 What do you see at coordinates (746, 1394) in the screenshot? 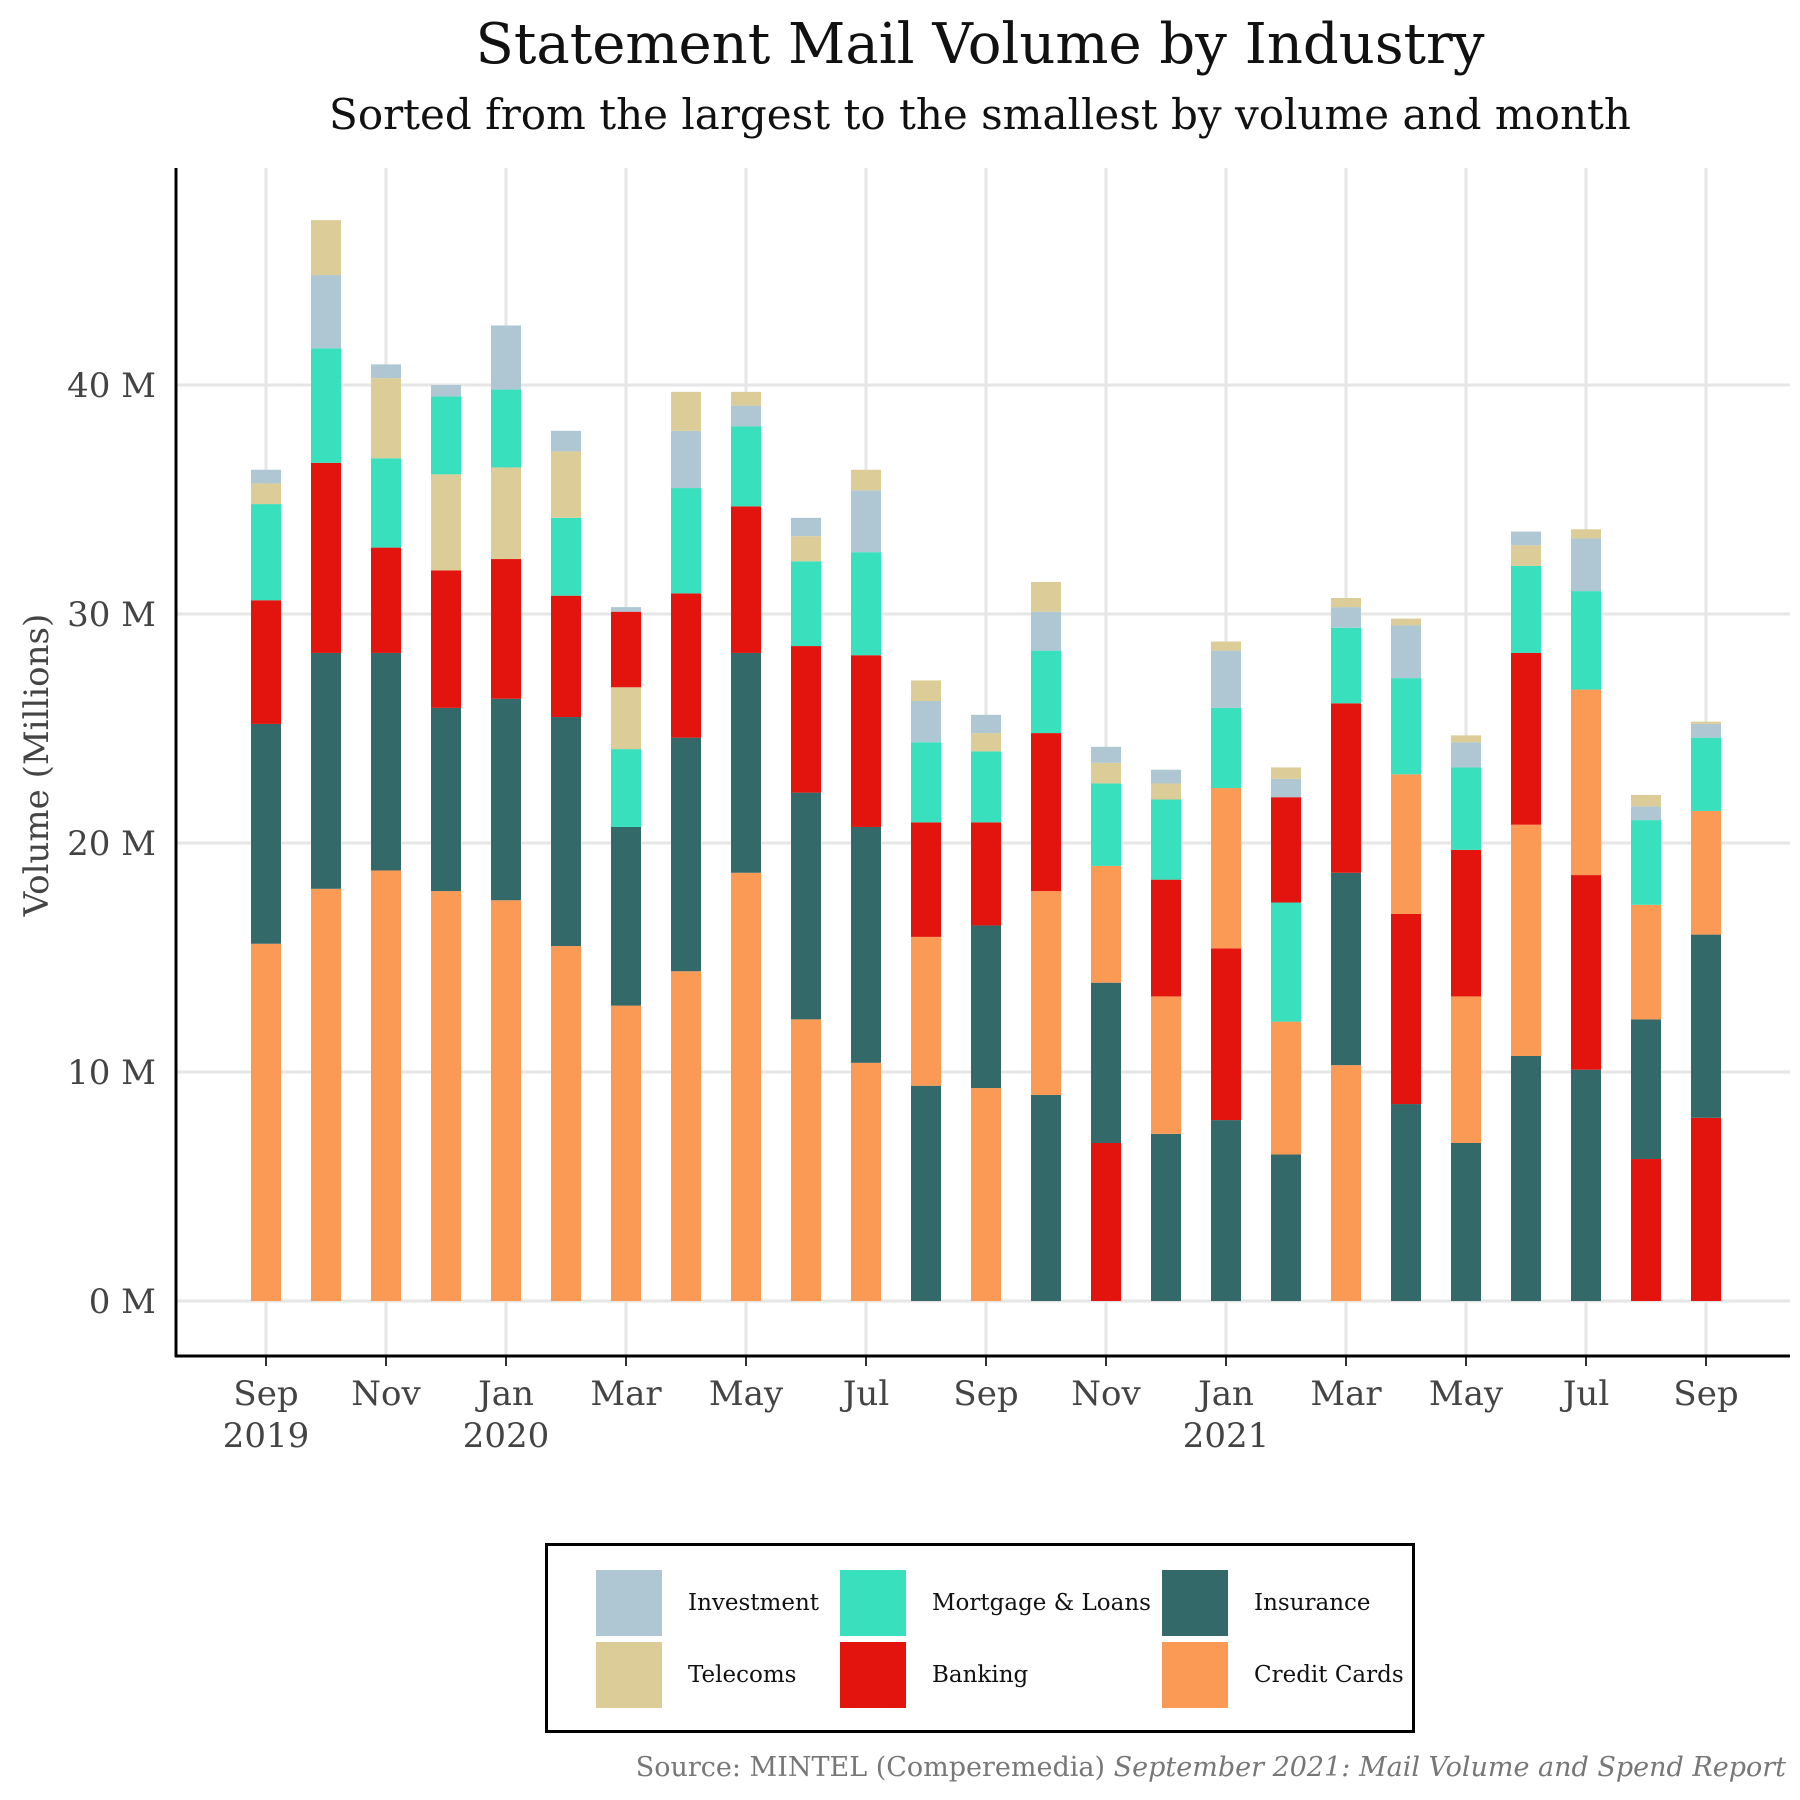
I see `x-tick-label: May` at bounding box center [746, 1394].